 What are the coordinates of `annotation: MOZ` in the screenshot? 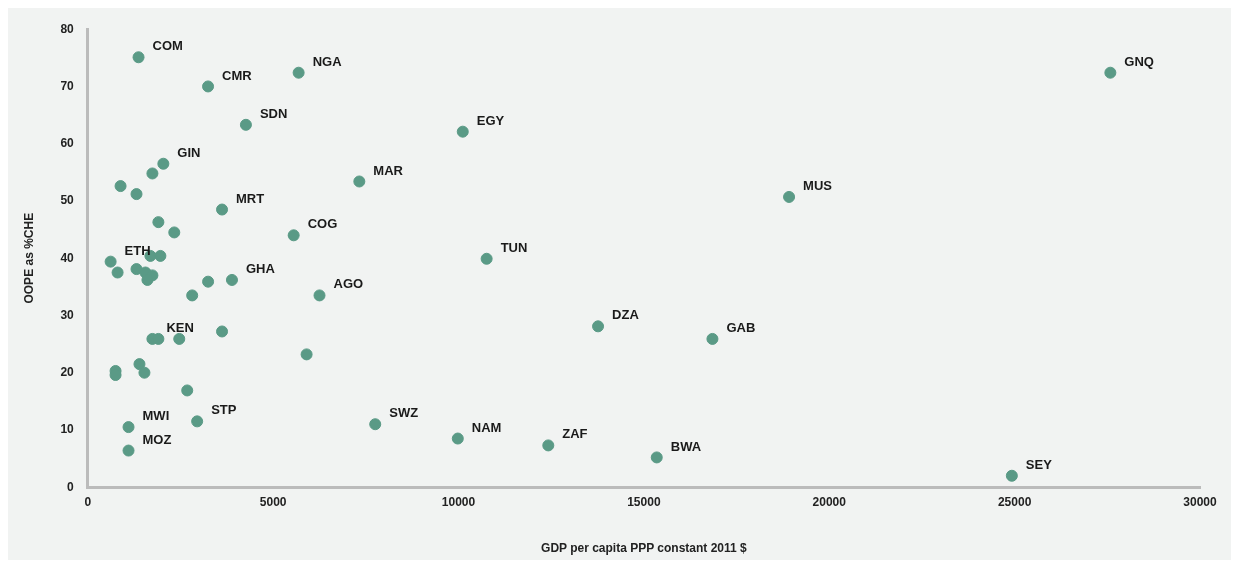 It's located at (157, 439).